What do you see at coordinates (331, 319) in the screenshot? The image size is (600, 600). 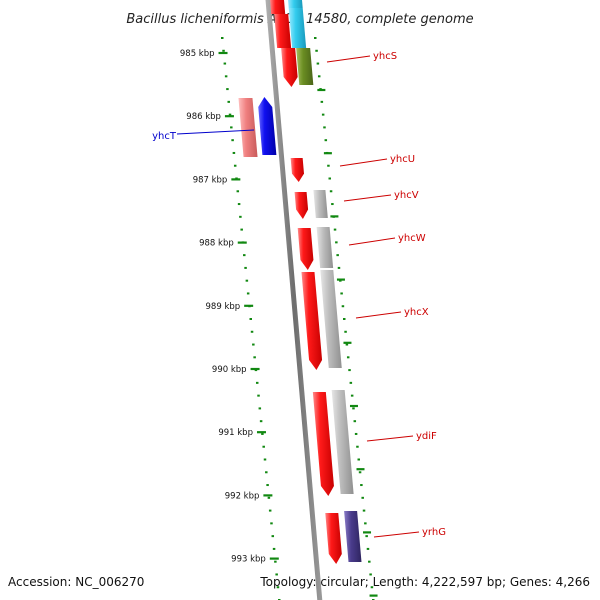 I see `cog-gray-yhcX` at bounding box center [331, 319].